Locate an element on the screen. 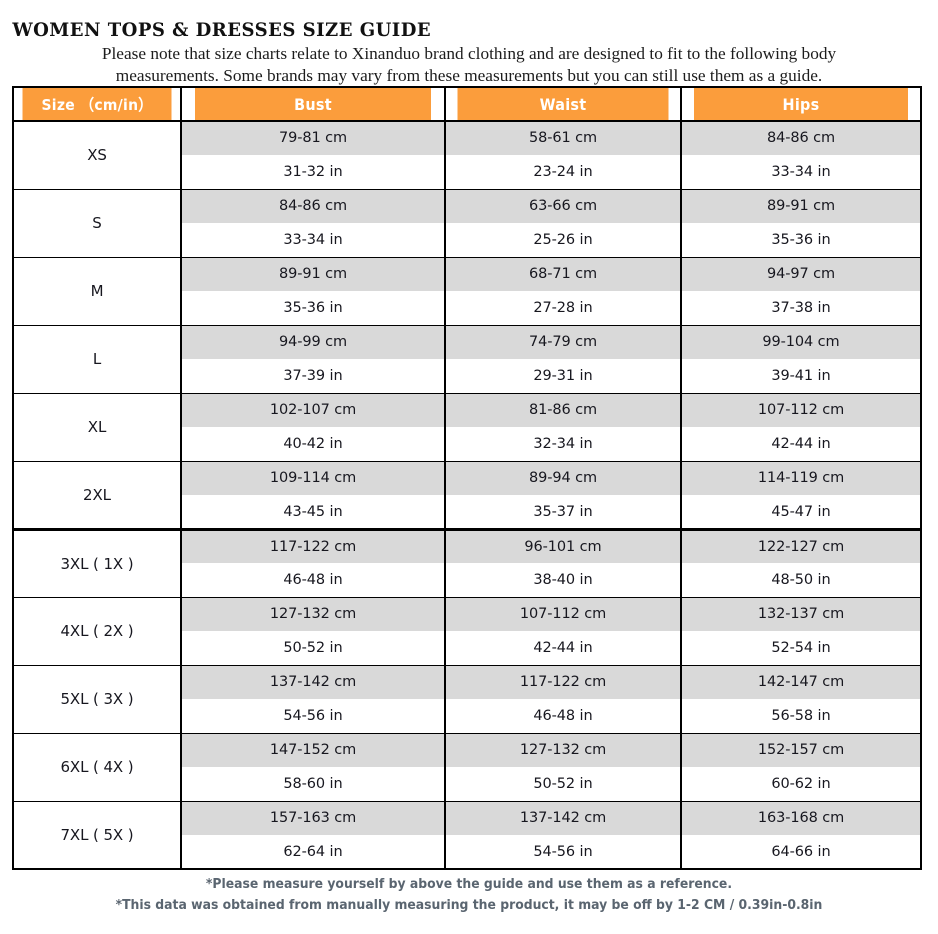 The width and height of the screenshot is (938, 934). measurement-cell-bust-cm: 89-91 cm is located at coordinates (313, 274).